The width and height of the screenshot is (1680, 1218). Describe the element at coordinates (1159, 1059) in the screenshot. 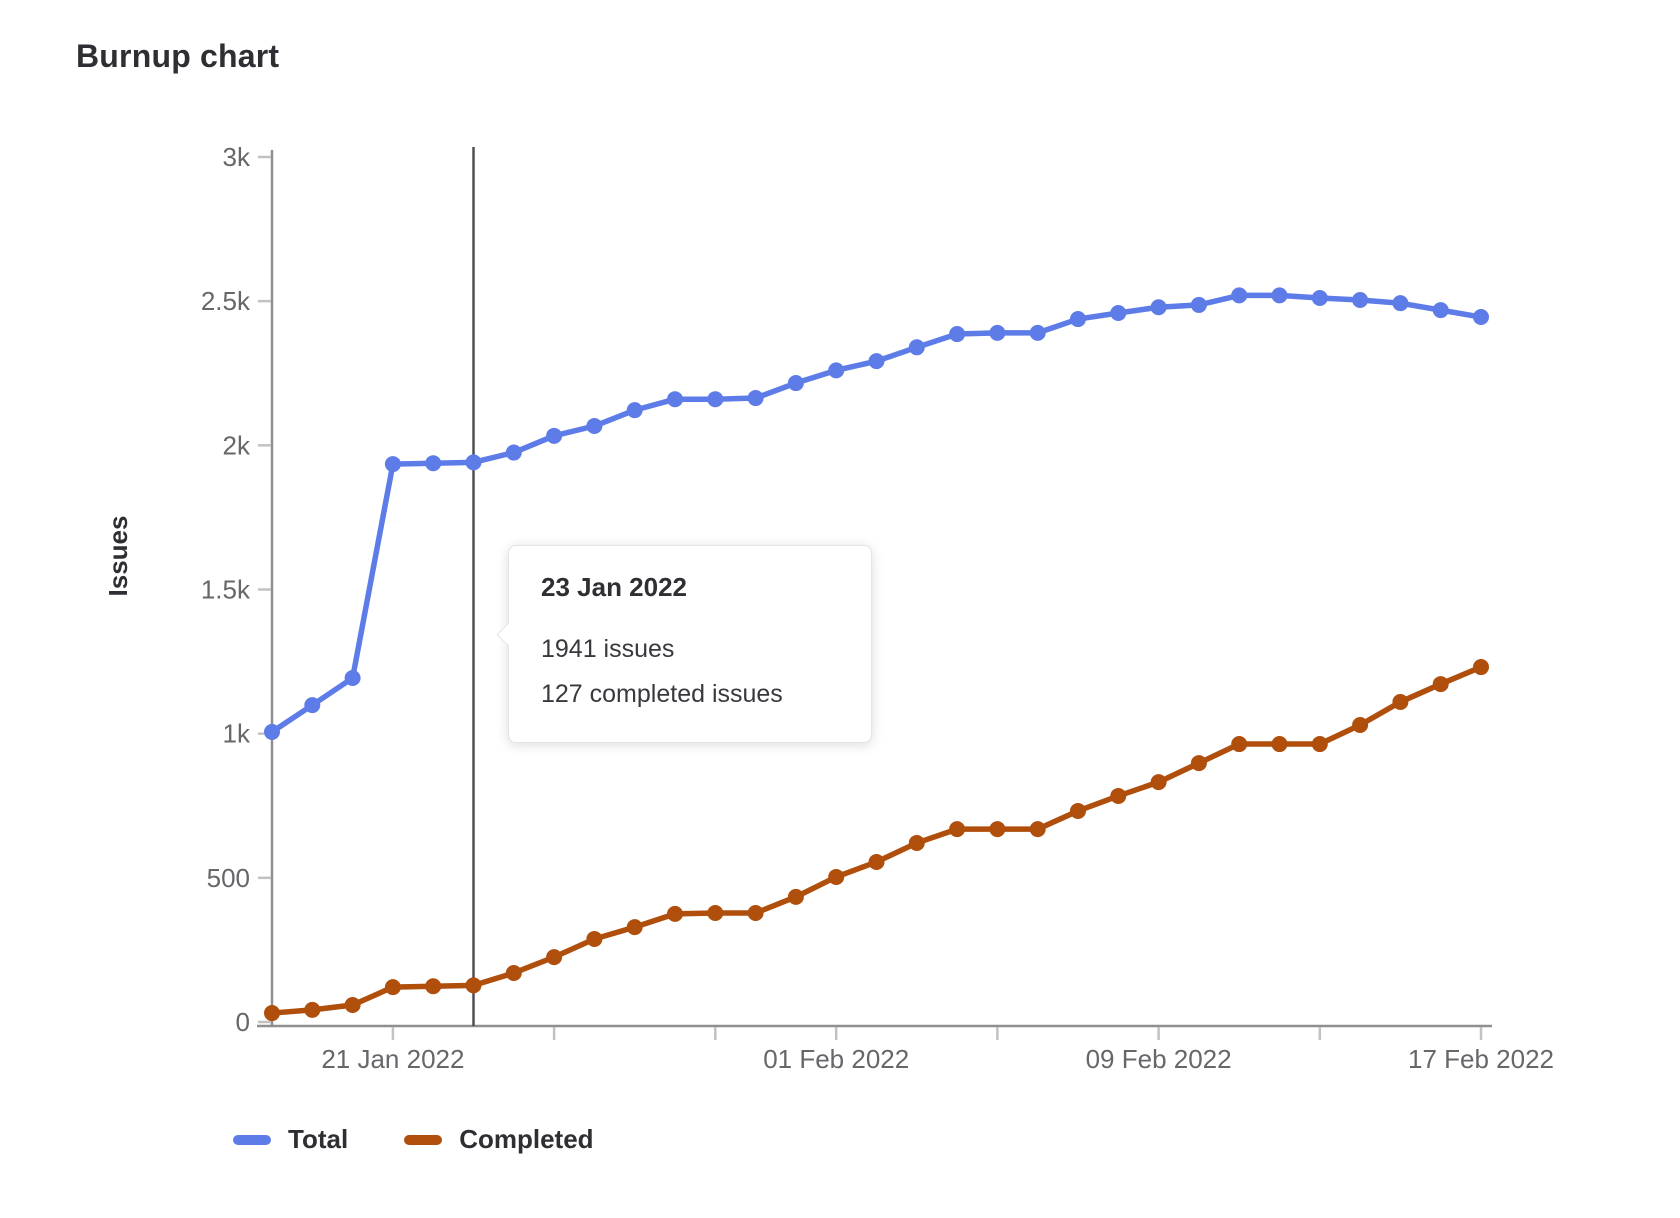

I see `x-tick-label: 09 Feb 2022` at that location.